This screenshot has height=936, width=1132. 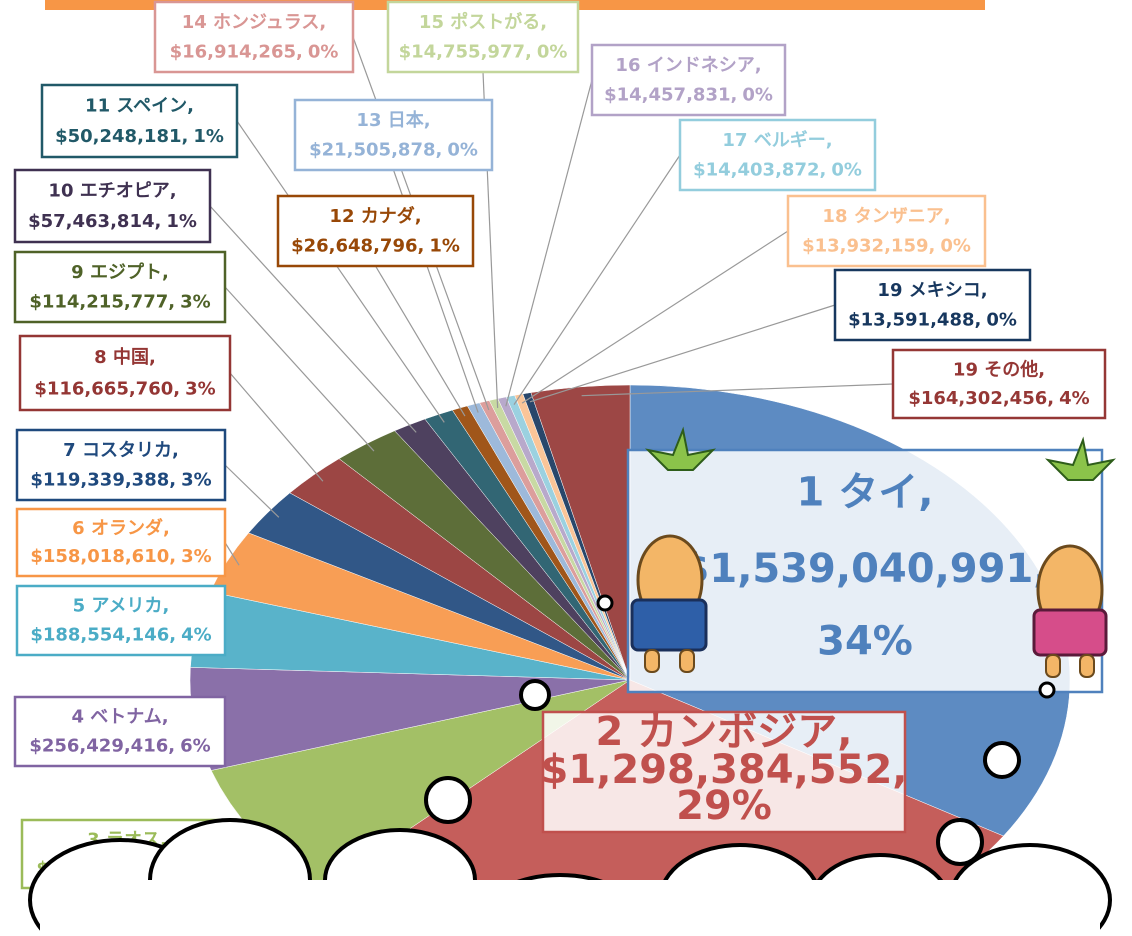 I want to click on label-line: $188,554,146, 4%, so click(x=120, y=635).